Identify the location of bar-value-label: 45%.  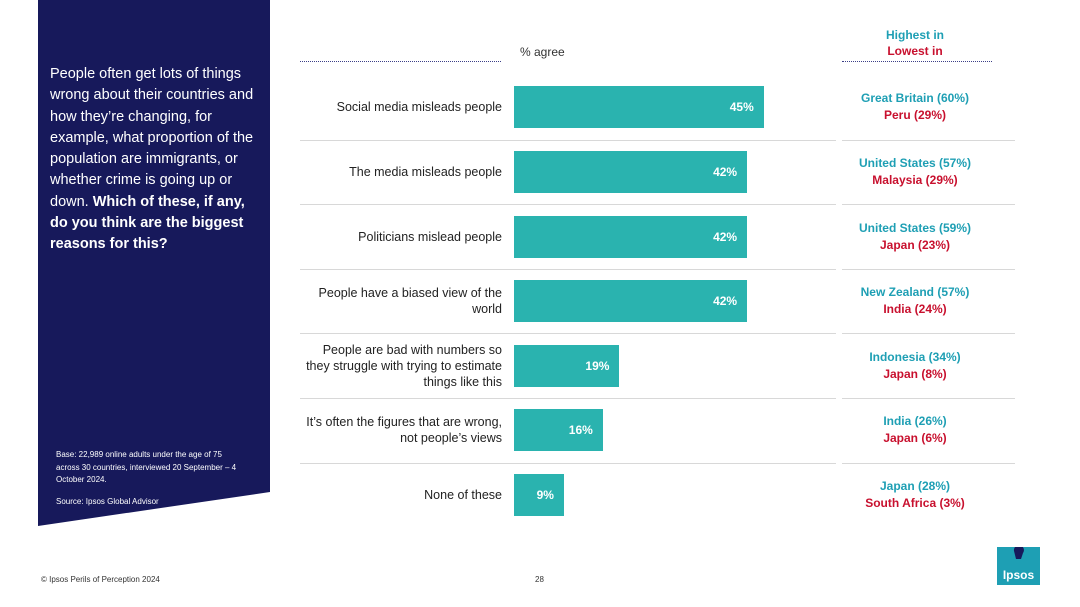
(741, 107).